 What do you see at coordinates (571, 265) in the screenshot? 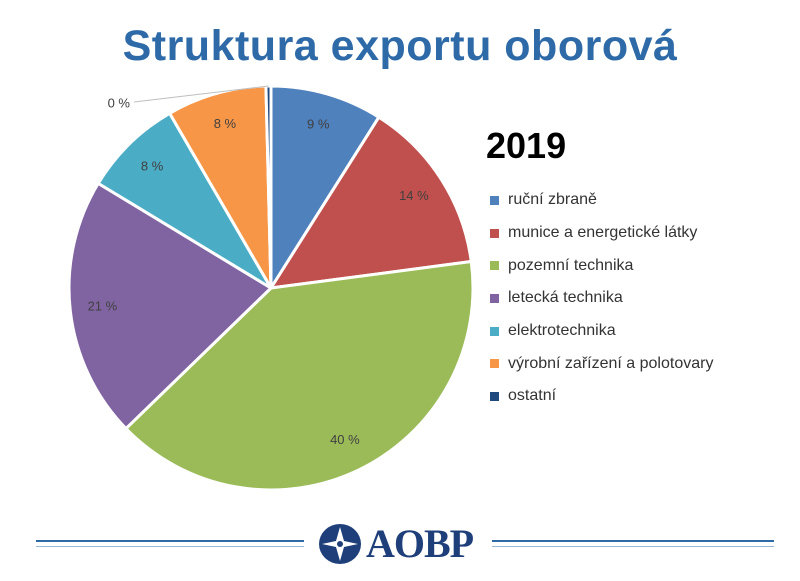
I see `legend-label: pozemní technika` at bounding box center [571, 265].